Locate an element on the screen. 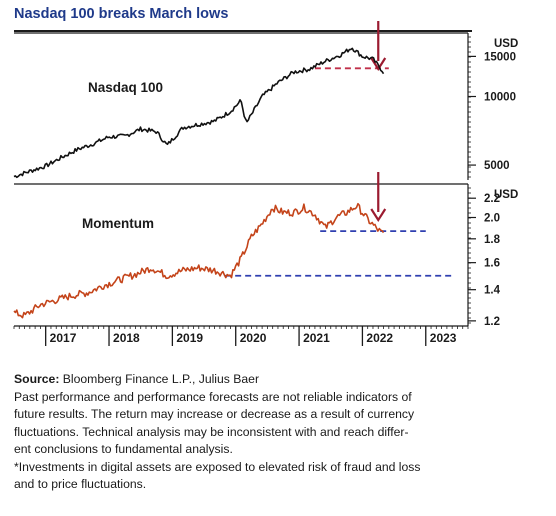  x-tick-label: 2022 is located at coordinates (379, 338).